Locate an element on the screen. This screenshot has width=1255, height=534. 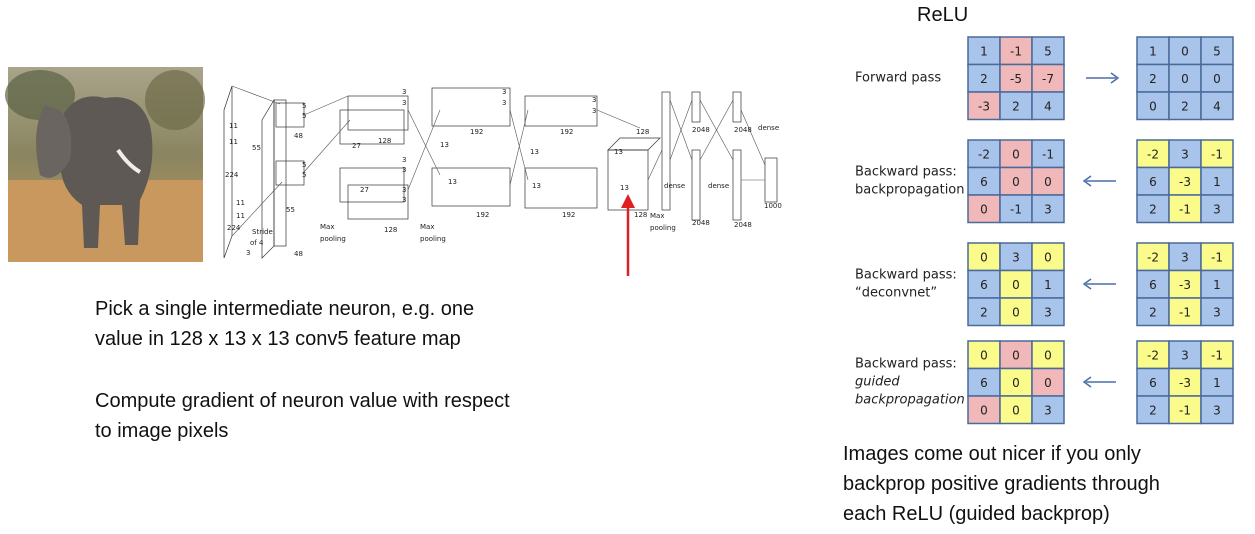
row-label-line: “deconvnet” is located at coordinates (896, 293).